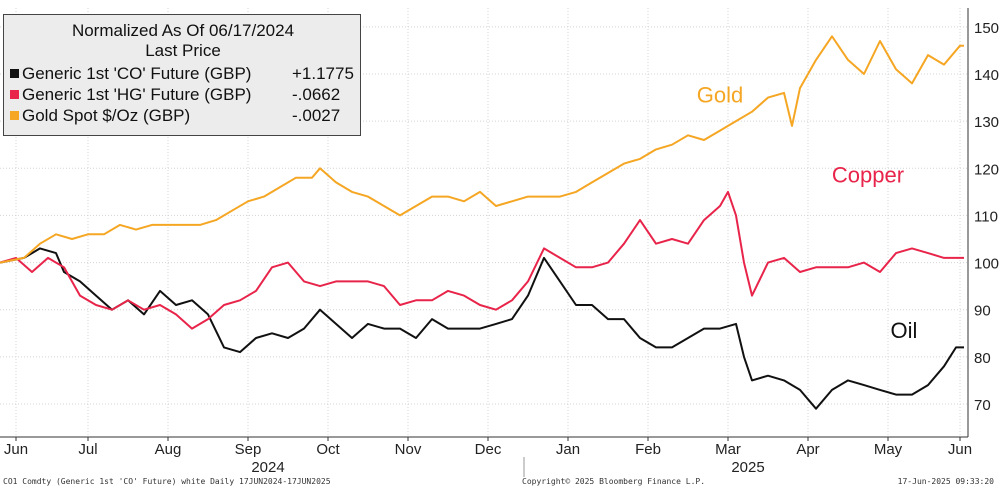  I want to click on y-tick-label: 150, so click(986, 28).